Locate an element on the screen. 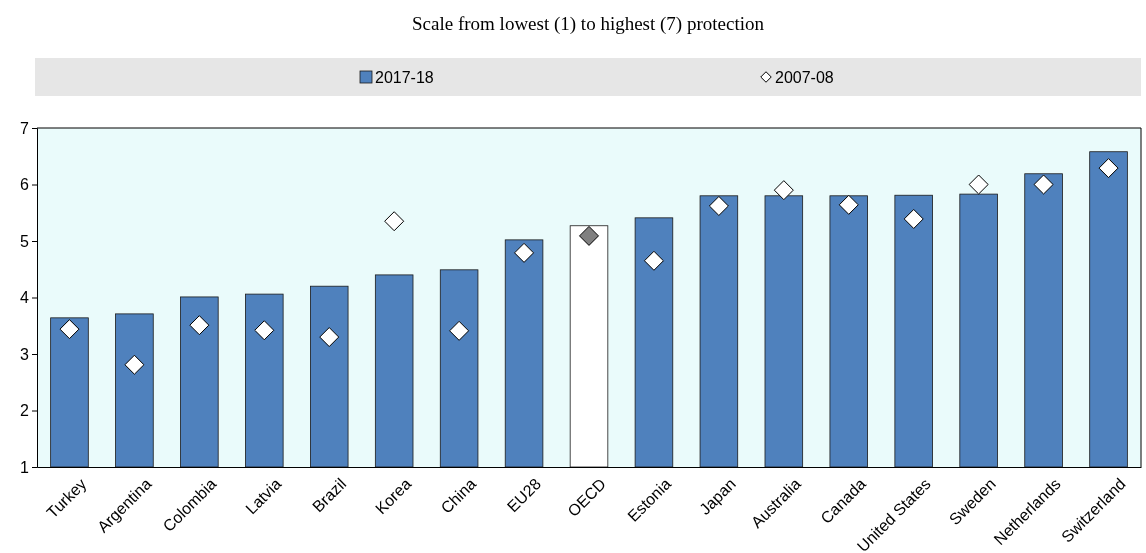 The image size is (1146, 553). y-tick-label: 3 is located at coordinates (25, 354).